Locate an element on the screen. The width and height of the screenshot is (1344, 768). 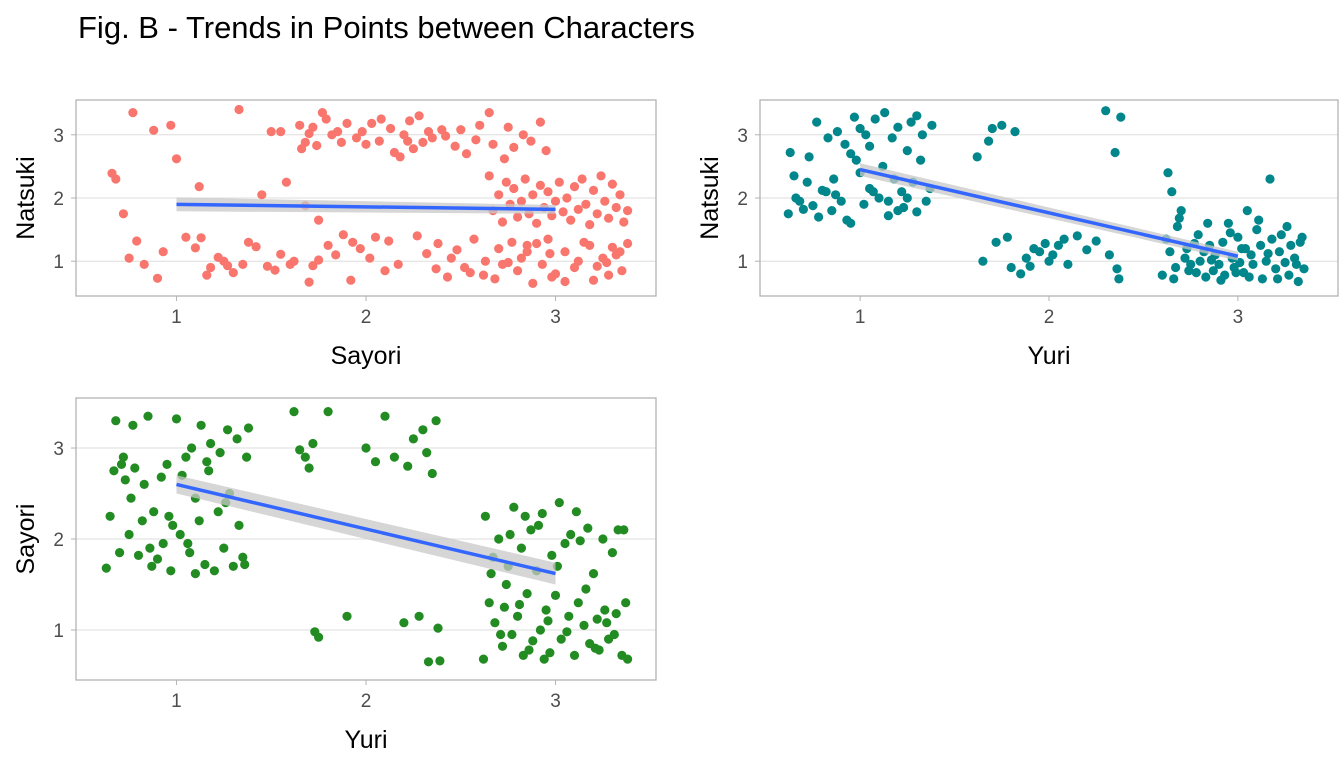
x-axis-label: Yuri is located at coordinates (365, 740).